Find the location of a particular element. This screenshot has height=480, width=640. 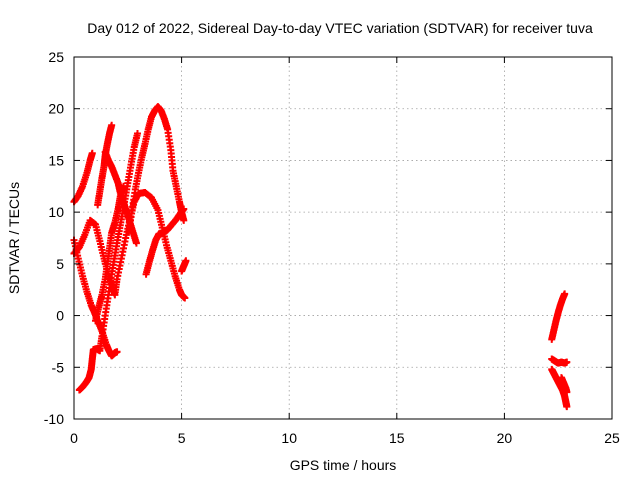

y-tick-label: 20 is located at coordinates (56, 109).